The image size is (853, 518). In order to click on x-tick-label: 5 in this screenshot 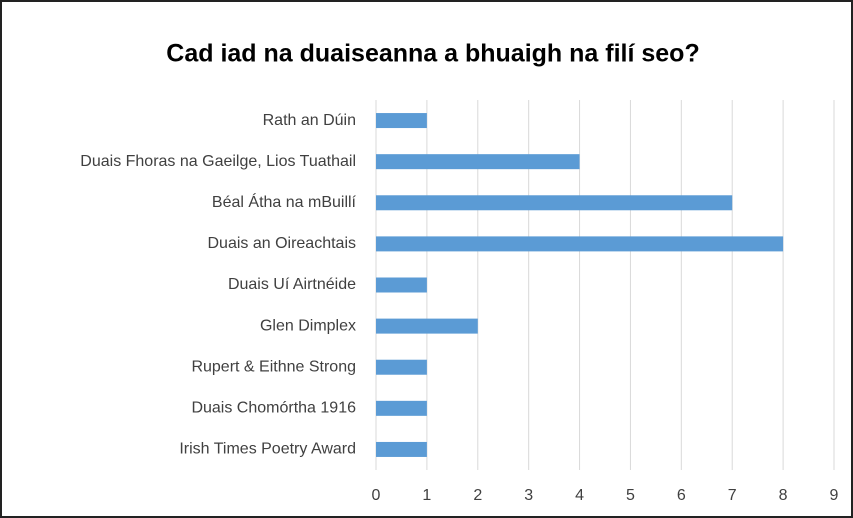, I will do `click(630, 495)`.